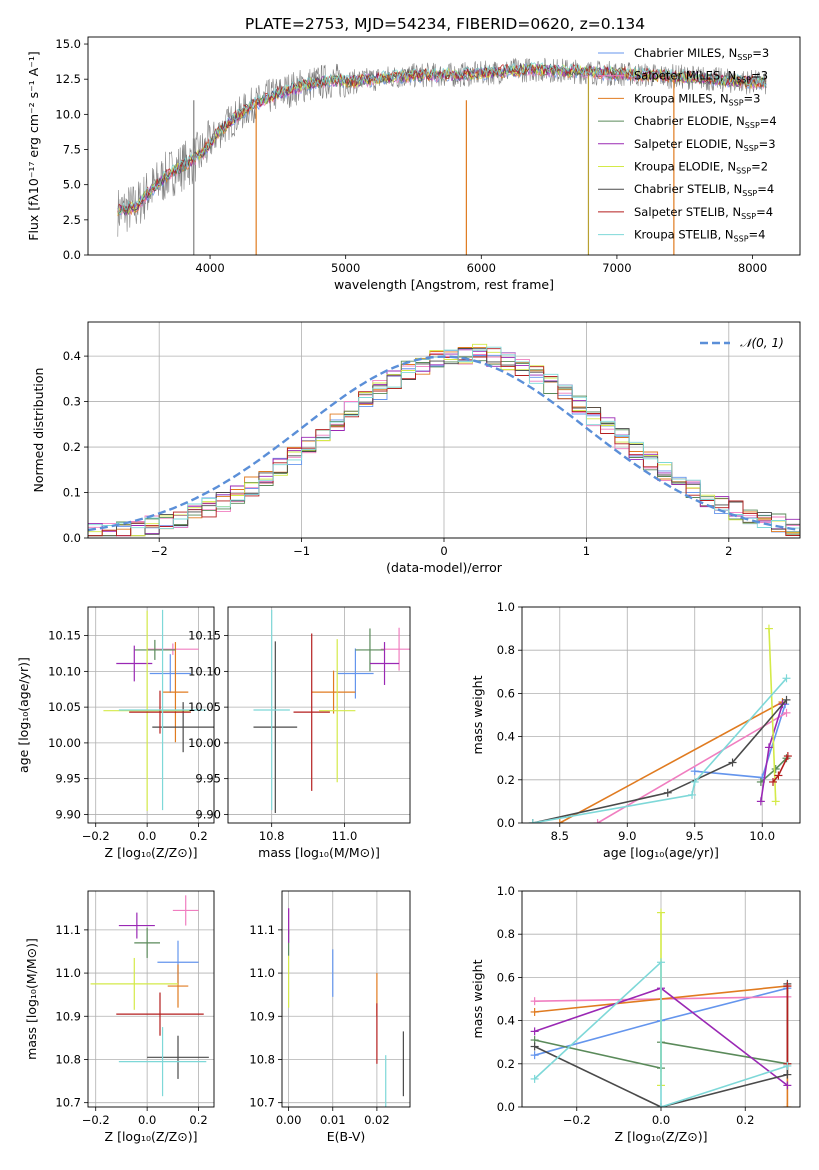 The image size is (819, 1170). I want to click on y-axis-label: mass weight, so click(477, 714).